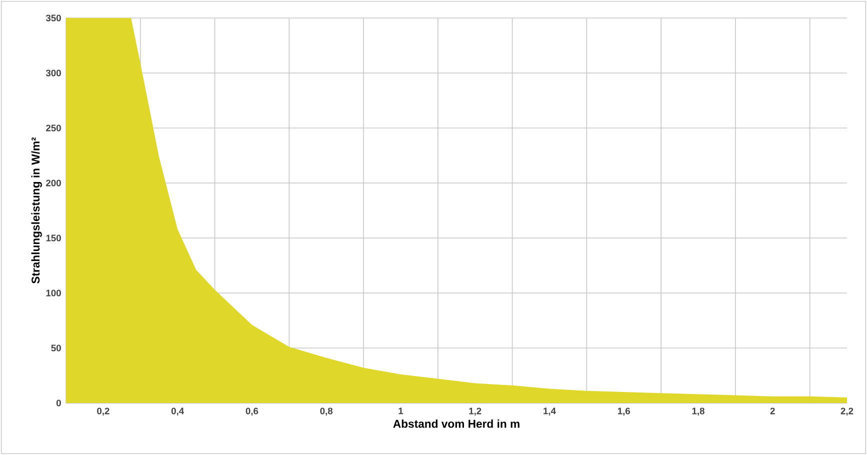  Describe the element at coordinates (326, 412) in the screenshot. I see `x-tick-label: 0,8` at that location.